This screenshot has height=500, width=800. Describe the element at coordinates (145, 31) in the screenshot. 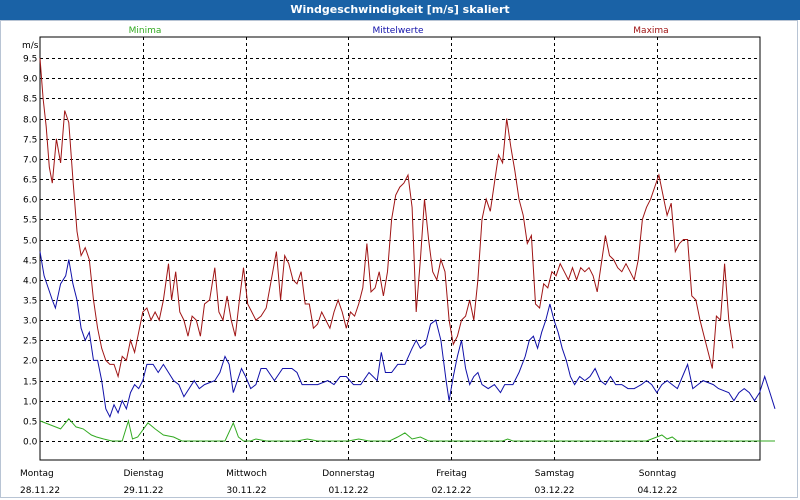

I see `legend-minima: Minima` at that location.